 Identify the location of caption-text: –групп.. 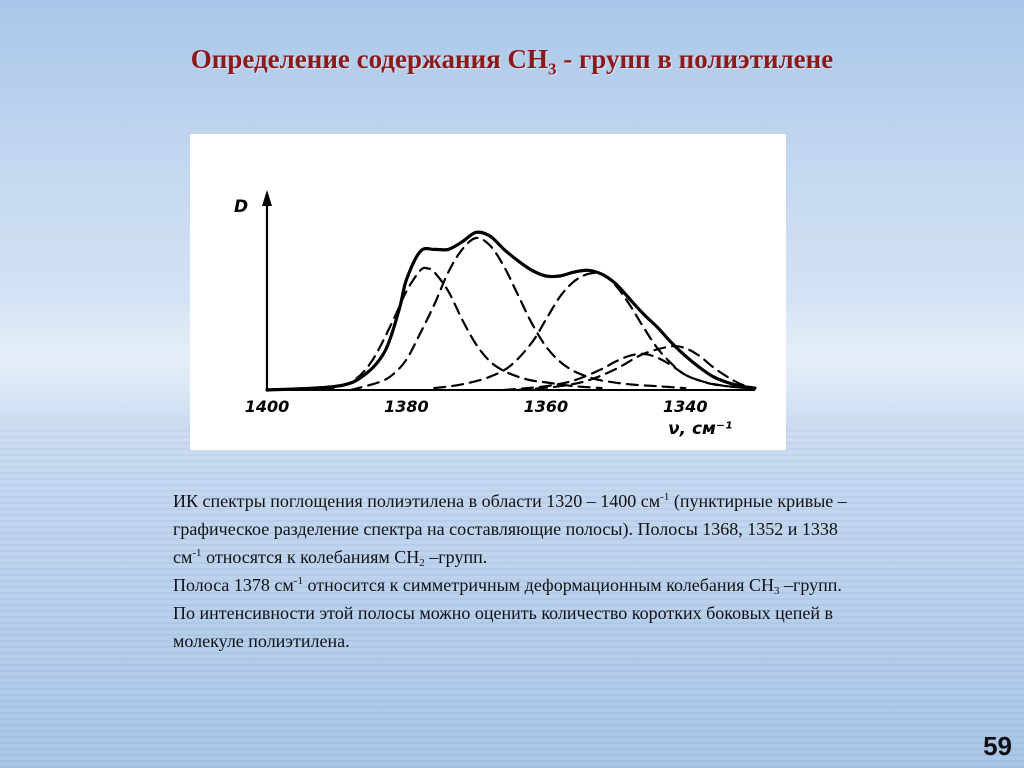
(456, 557).